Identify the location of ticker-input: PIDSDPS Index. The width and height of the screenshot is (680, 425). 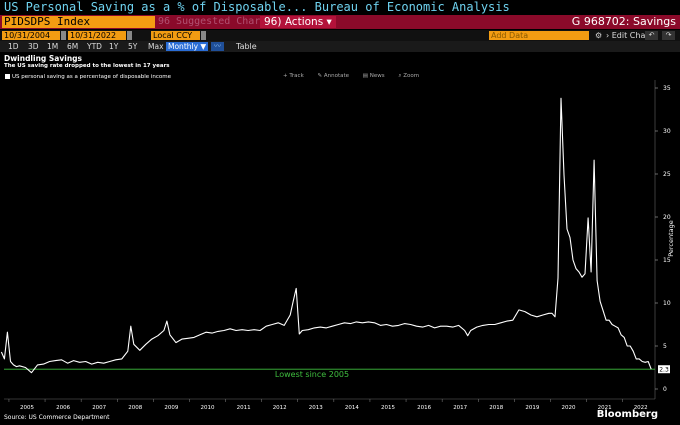
(78, 22).